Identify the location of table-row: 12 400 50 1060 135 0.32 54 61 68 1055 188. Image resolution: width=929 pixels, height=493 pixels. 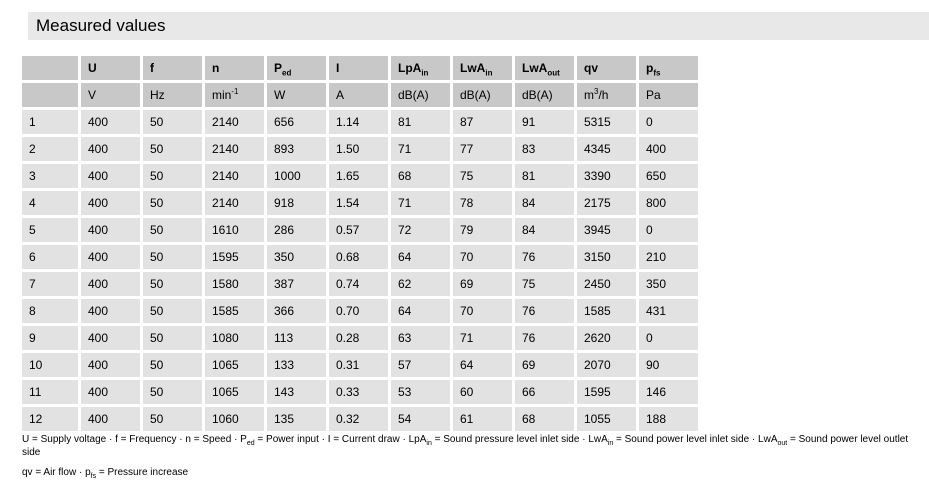
(360, 419).